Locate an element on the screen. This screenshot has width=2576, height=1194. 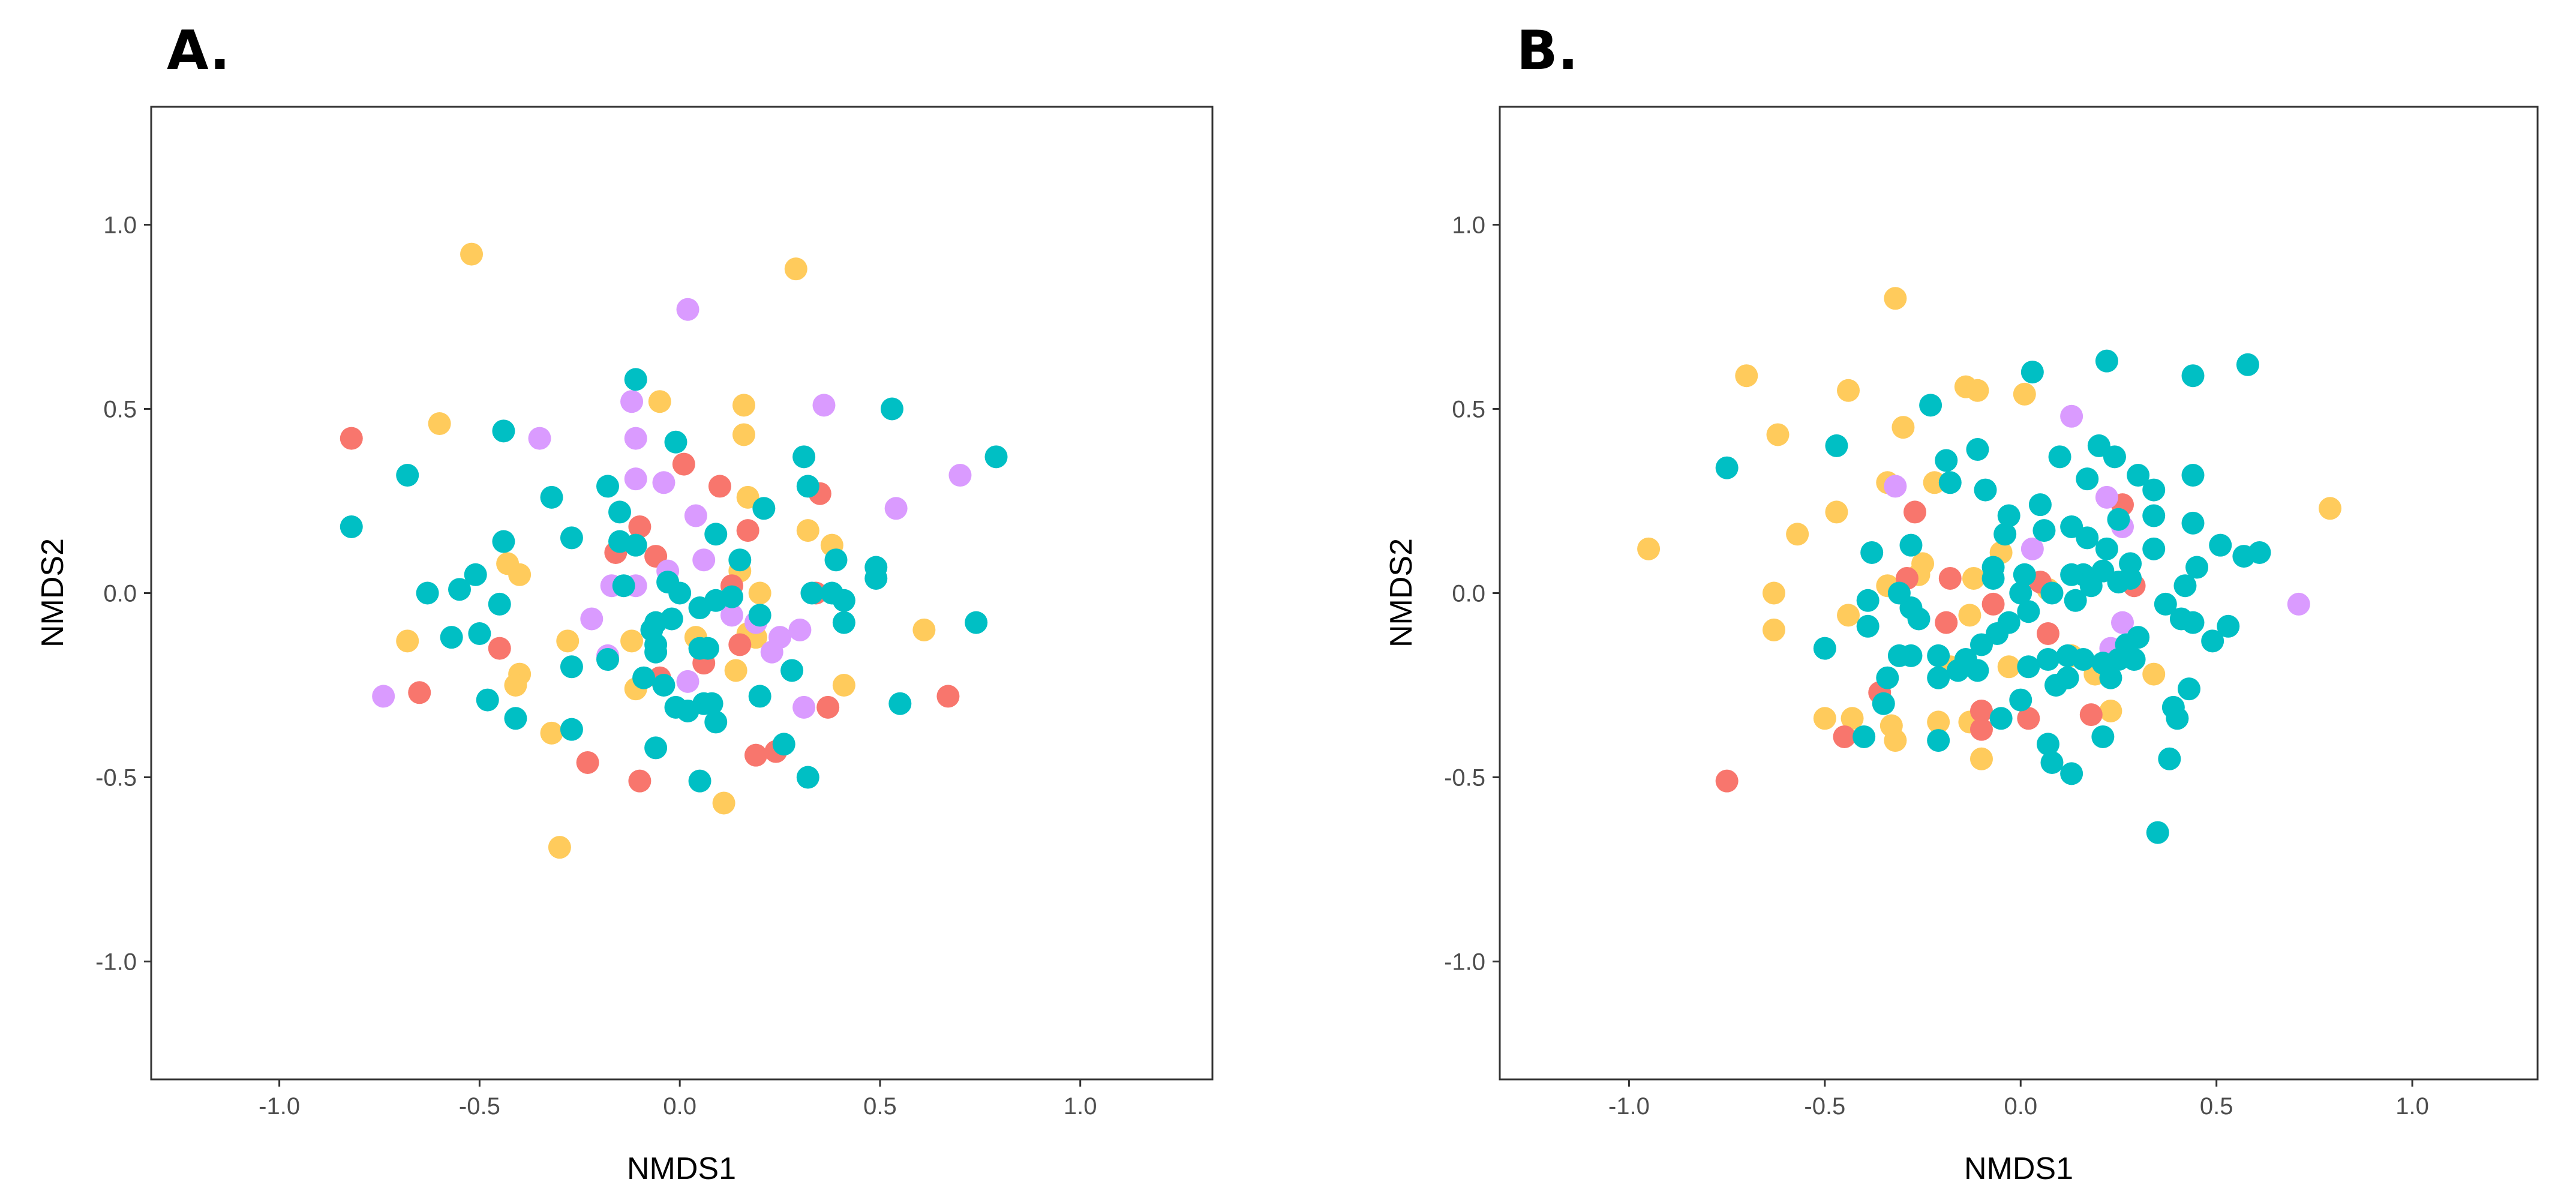
points-layer is located at coordinates (1989, 565).